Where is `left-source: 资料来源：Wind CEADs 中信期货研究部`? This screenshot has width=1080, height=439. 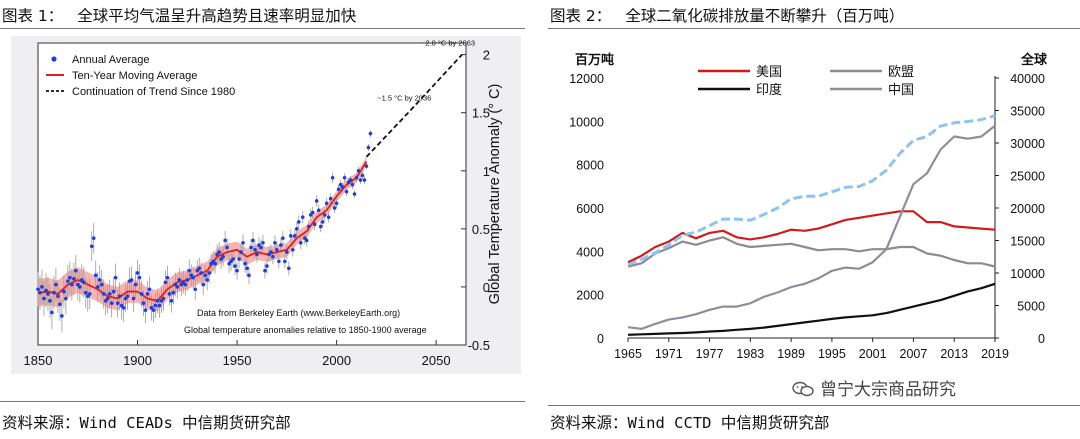 left-source: 资料来源：Wind CEADs 中信期货研究部 is located at coordinates (146, 423).